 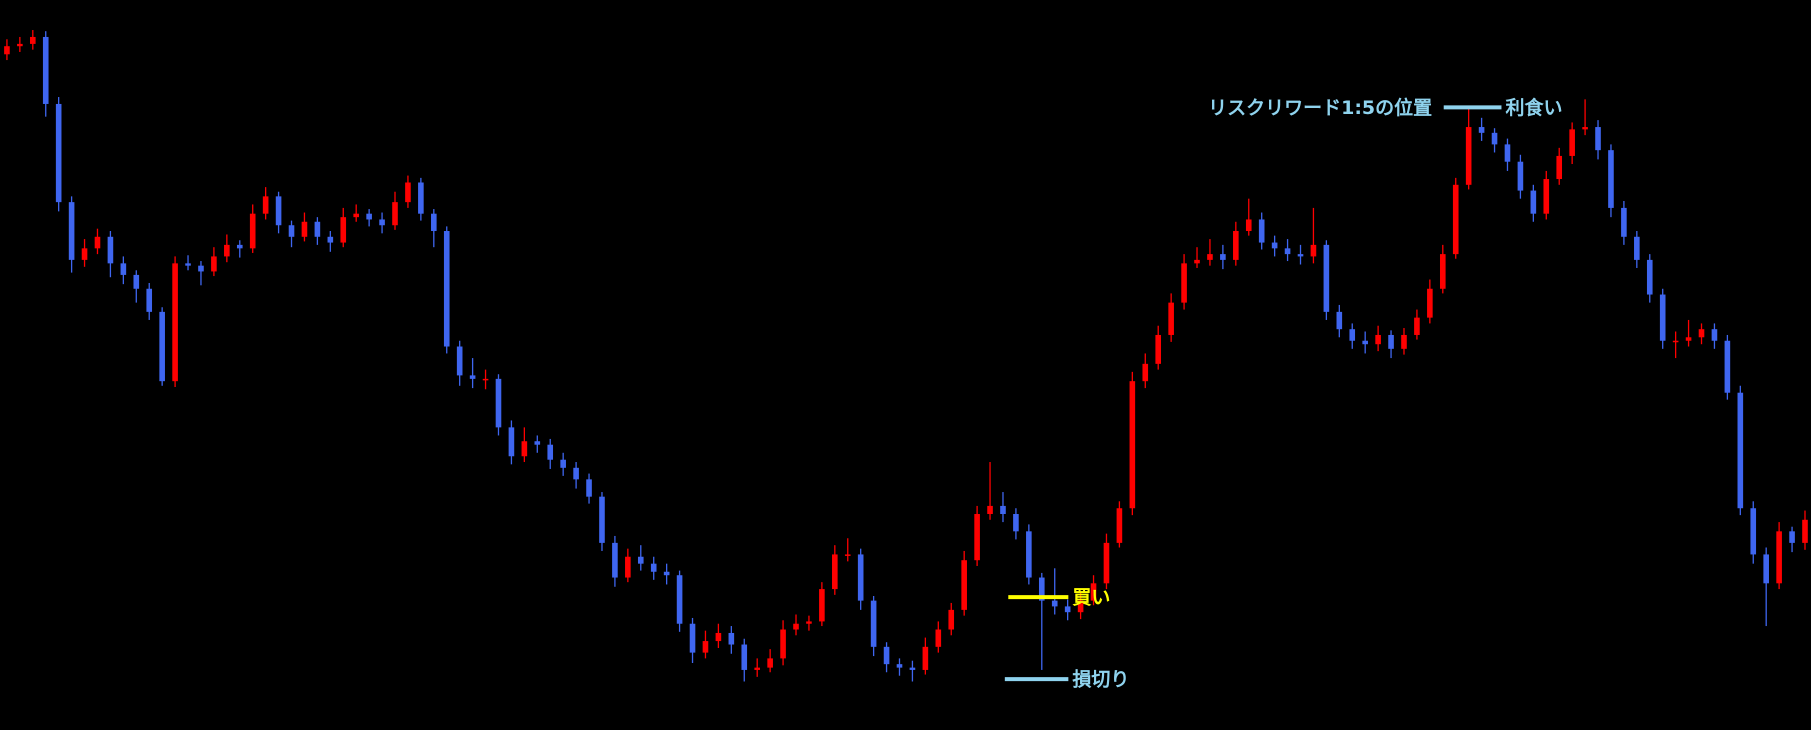 I want to click on level-label: 利食い, so click(x=1533, y=107).